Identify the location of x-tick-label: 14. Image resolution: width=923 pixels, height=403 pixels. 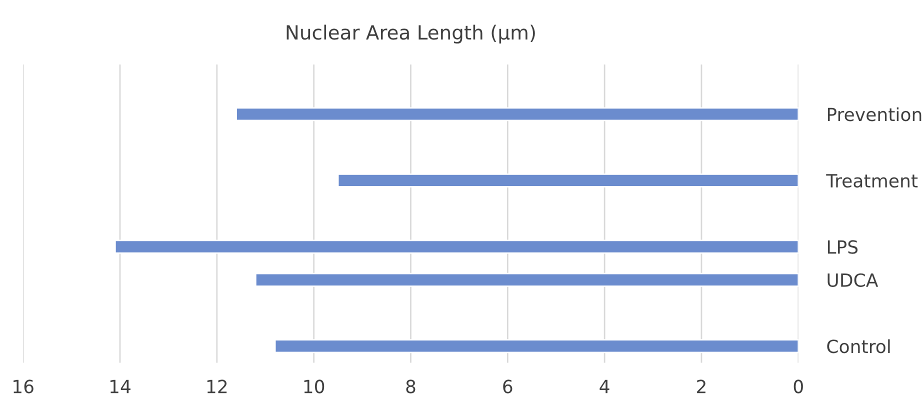
(120, 387).